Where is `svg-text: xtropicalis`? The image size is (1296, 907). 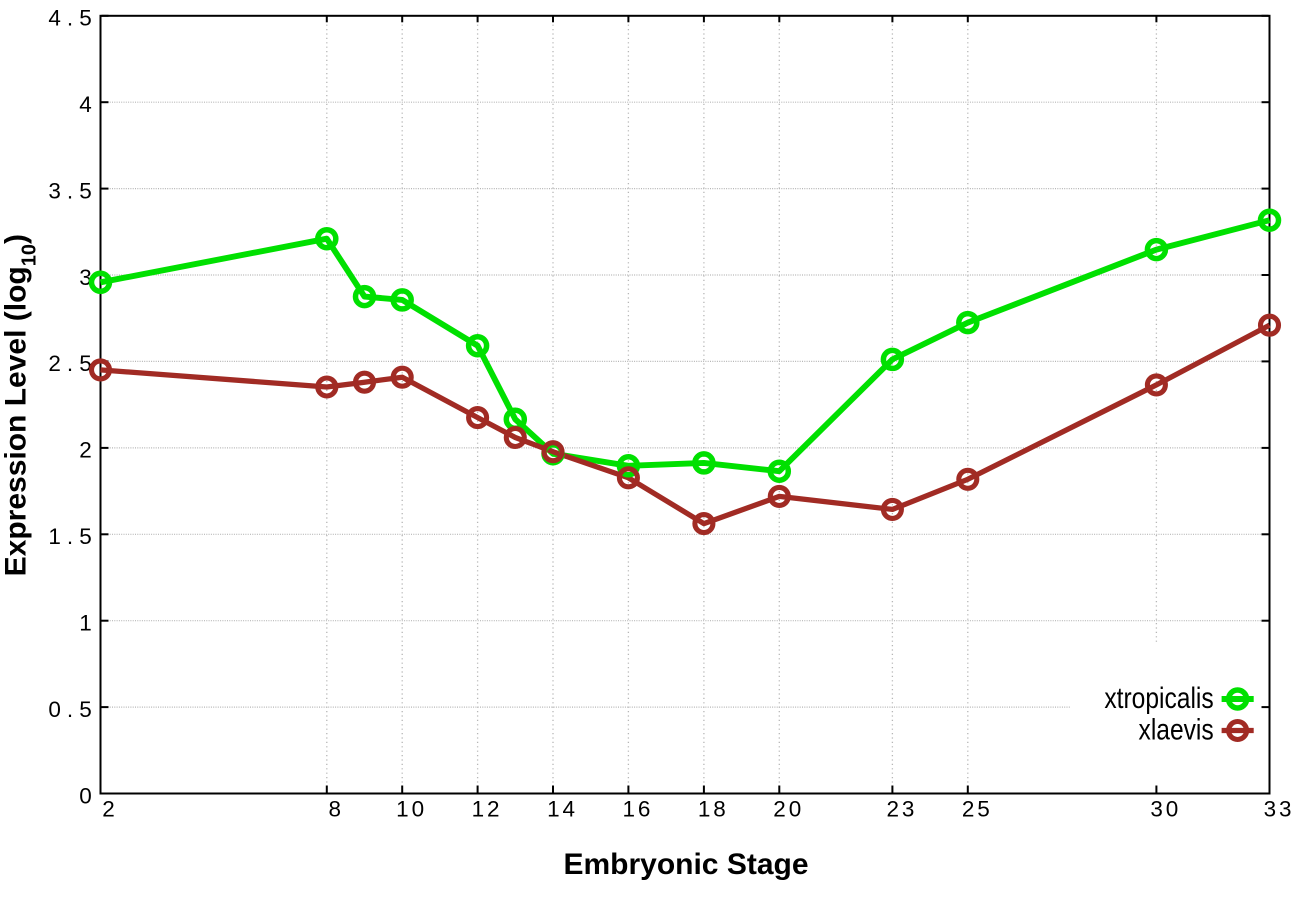
svg-text: xtropicalis is located at coordinates (1158, 698).